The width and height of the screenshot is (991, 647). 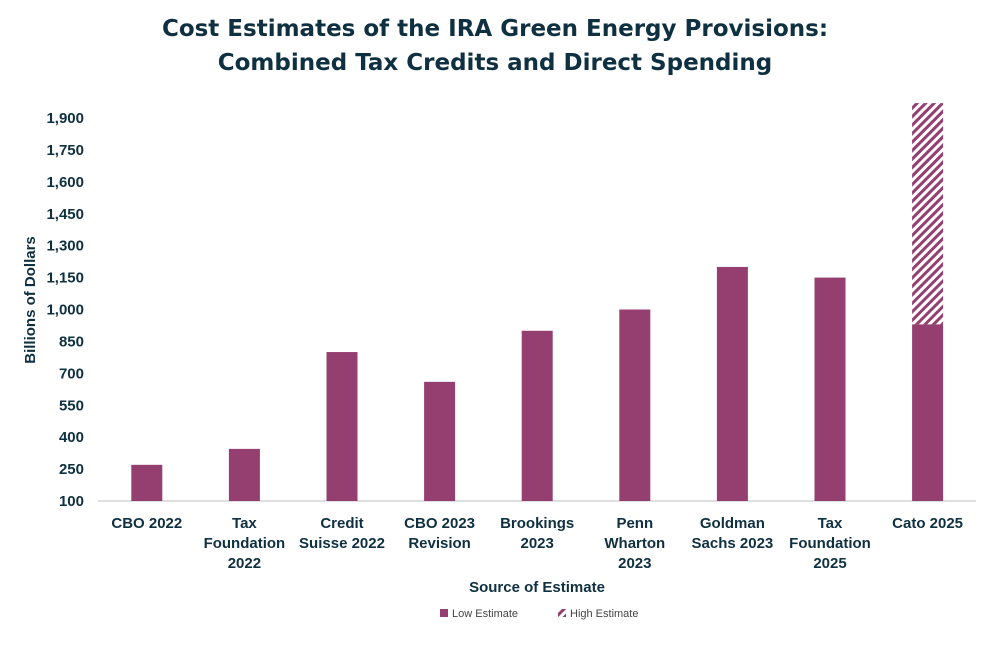 I want to click on legend-label-low: Low Estimate, so click(x=485, y=614).